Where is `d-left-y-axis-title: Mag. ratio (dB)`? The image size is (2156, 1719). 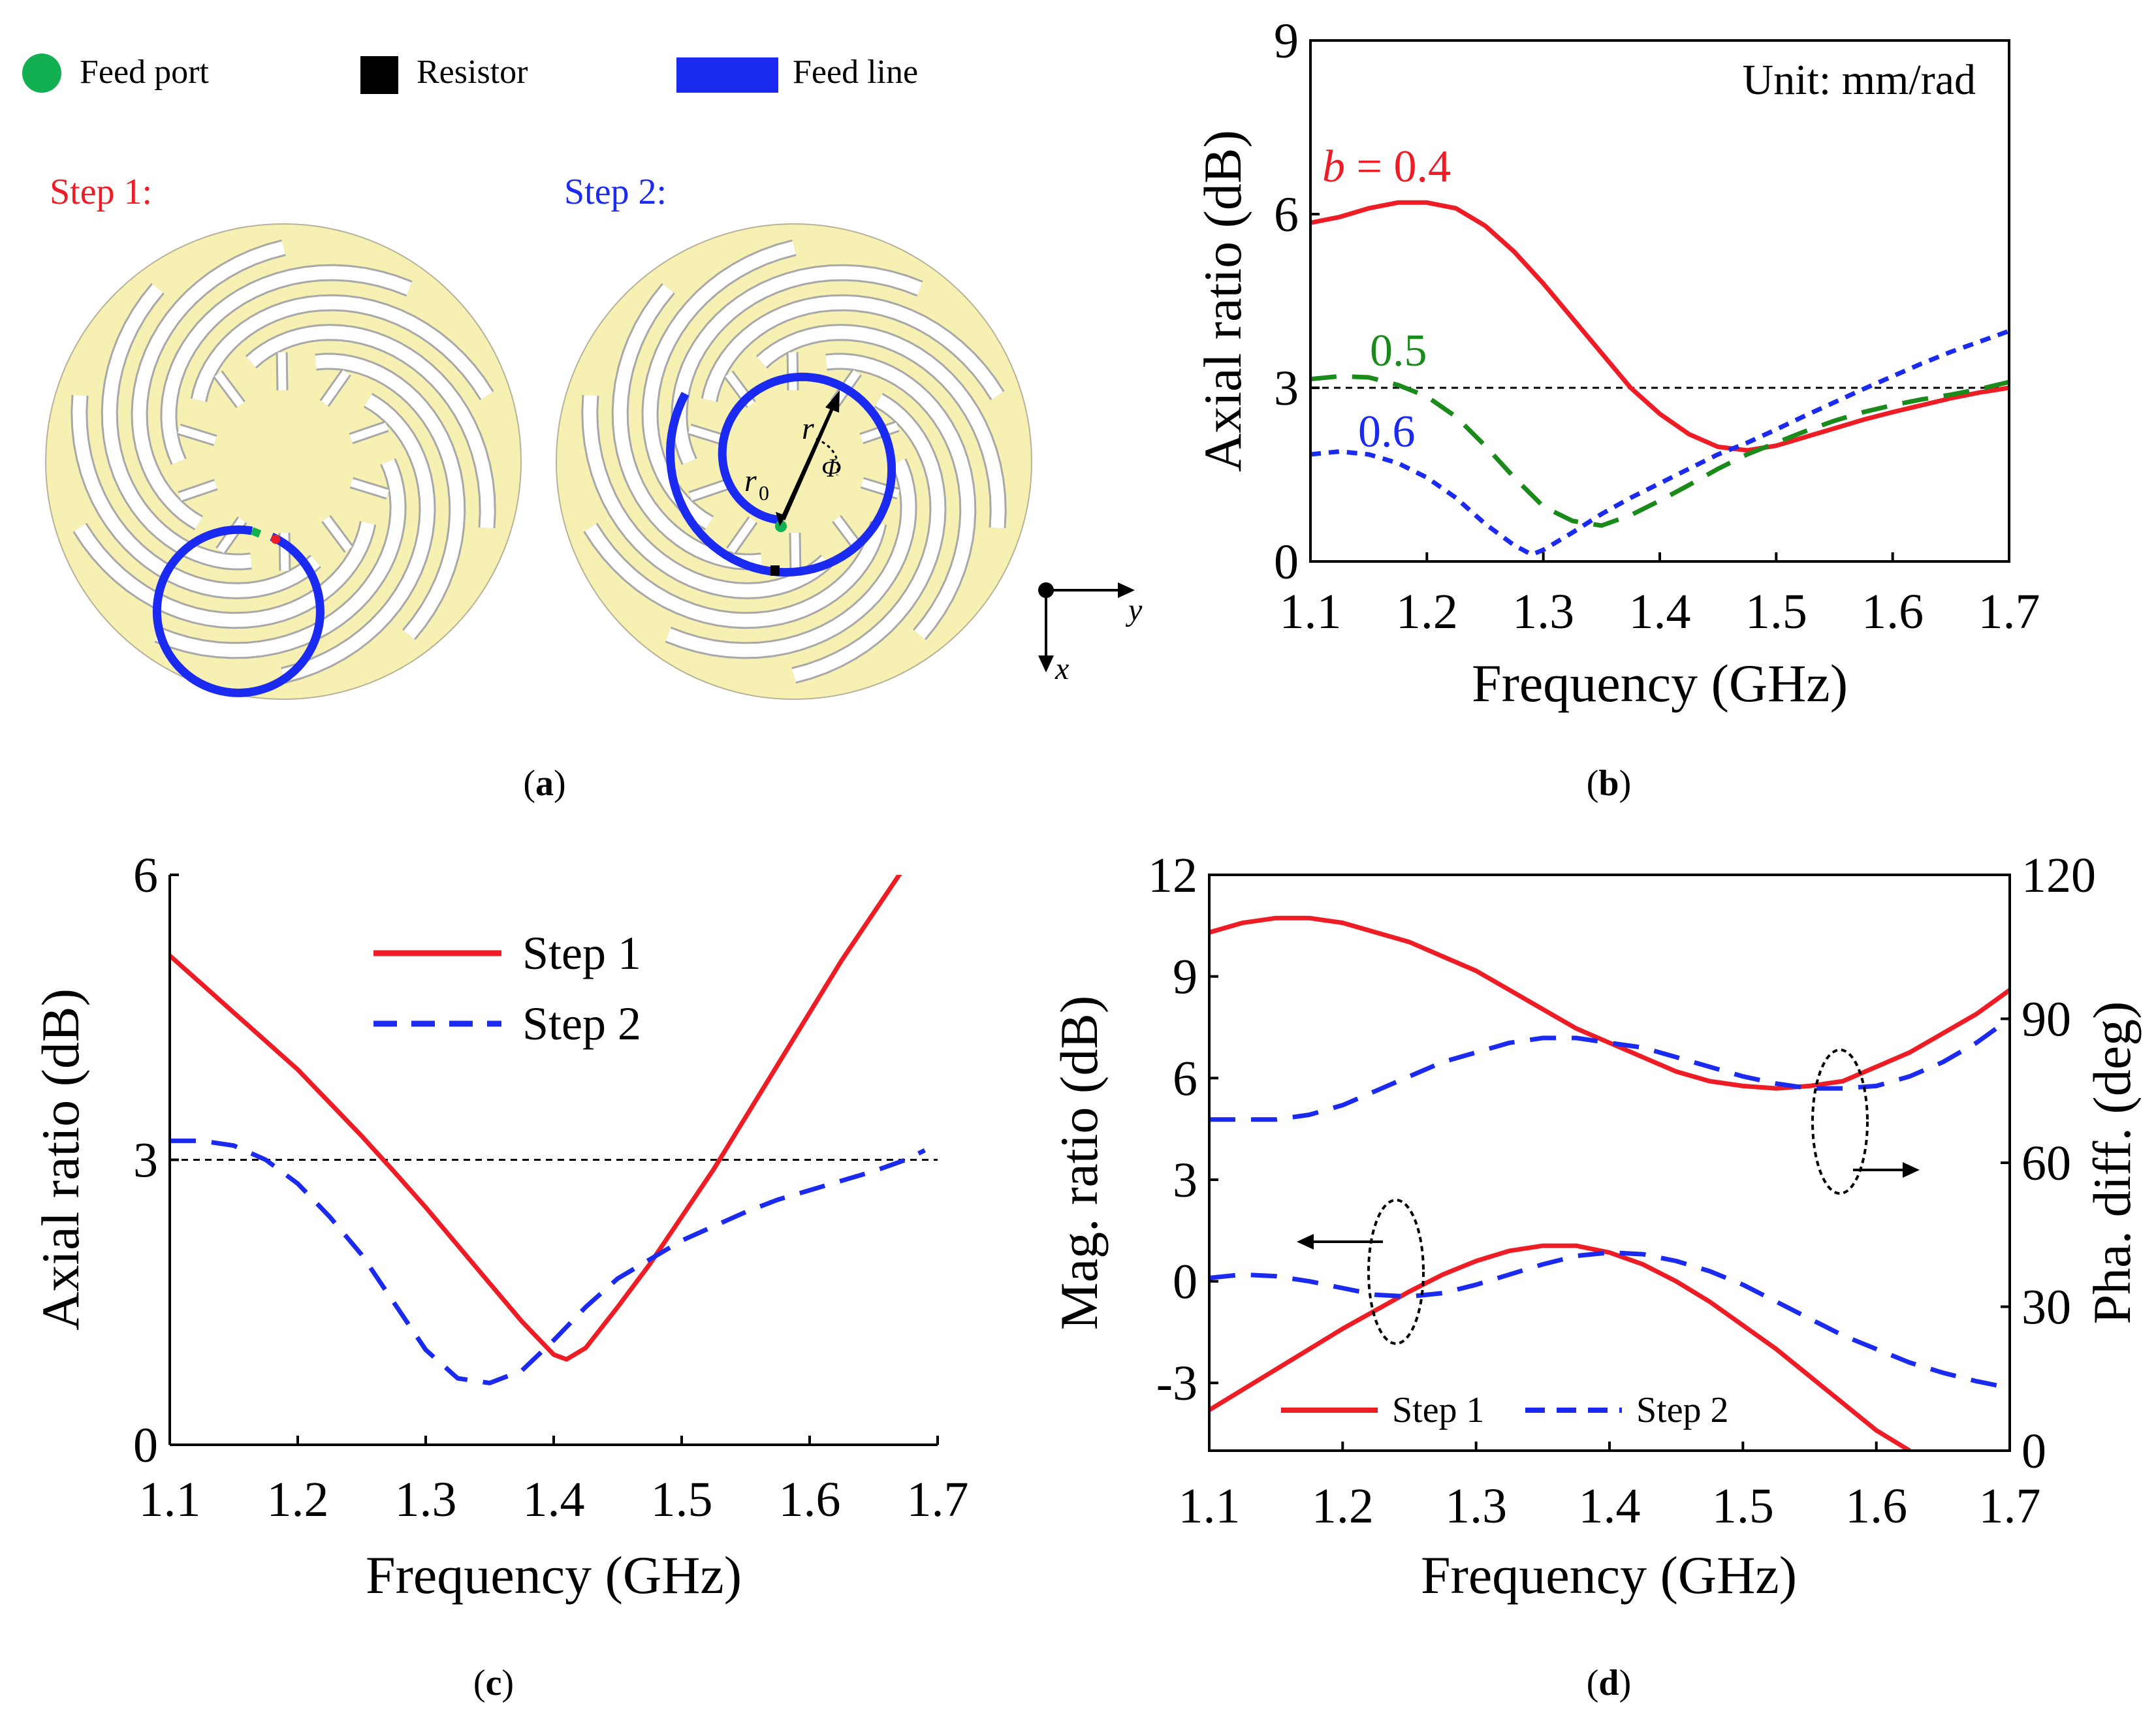
d-left-y-axis-title: Mag. ratio (dB) is located at coordinates (1079, 1163).